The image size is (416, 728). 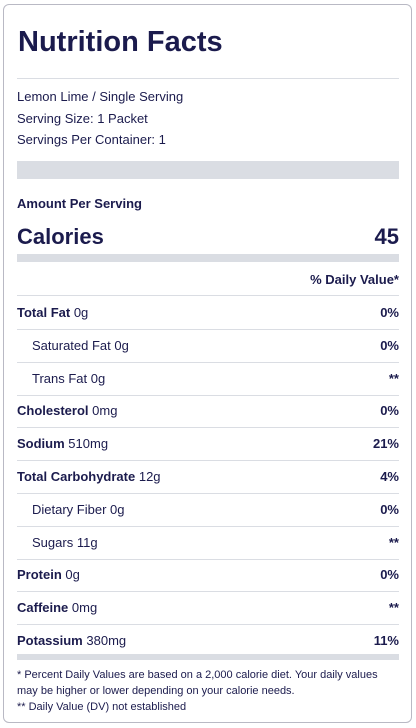 I want to click on title: Nutrition Facts, so click(x=120, y=42).